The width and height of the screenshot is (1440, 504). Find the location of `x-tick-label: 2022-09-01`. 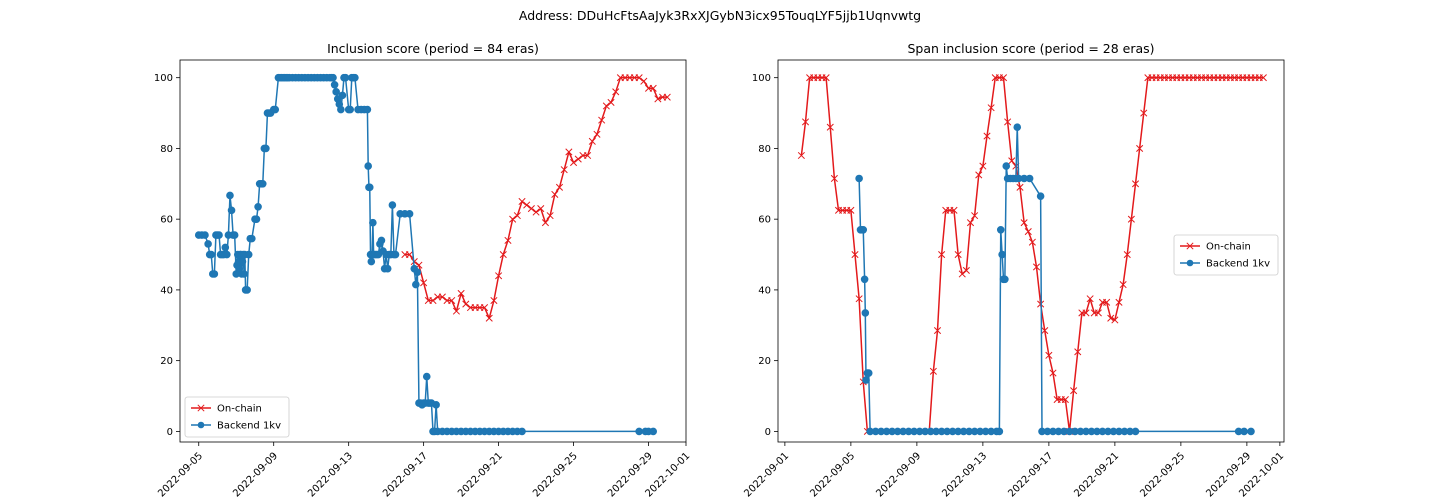

x-tick-label: 2022-09-01 is located at coordinates (766, 475).